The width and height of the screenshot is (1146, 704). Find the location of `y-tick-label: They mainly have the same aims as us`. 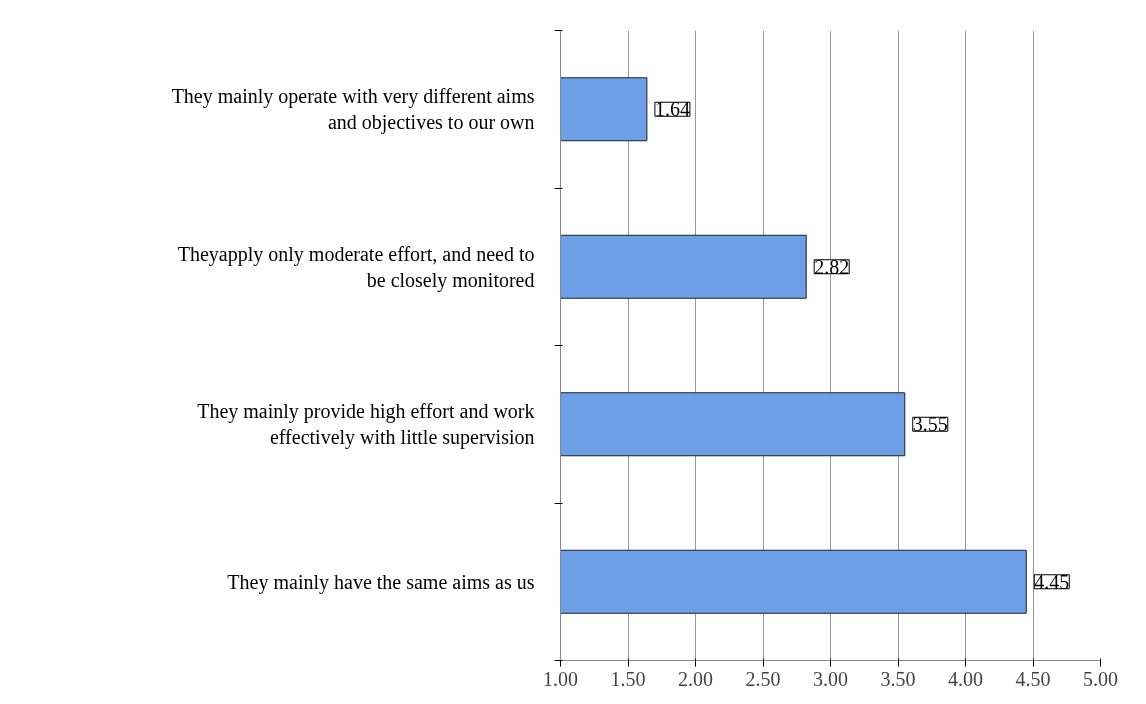

y-tick-label: They mainly have the same aims as us is located at coordinates (381, 582).